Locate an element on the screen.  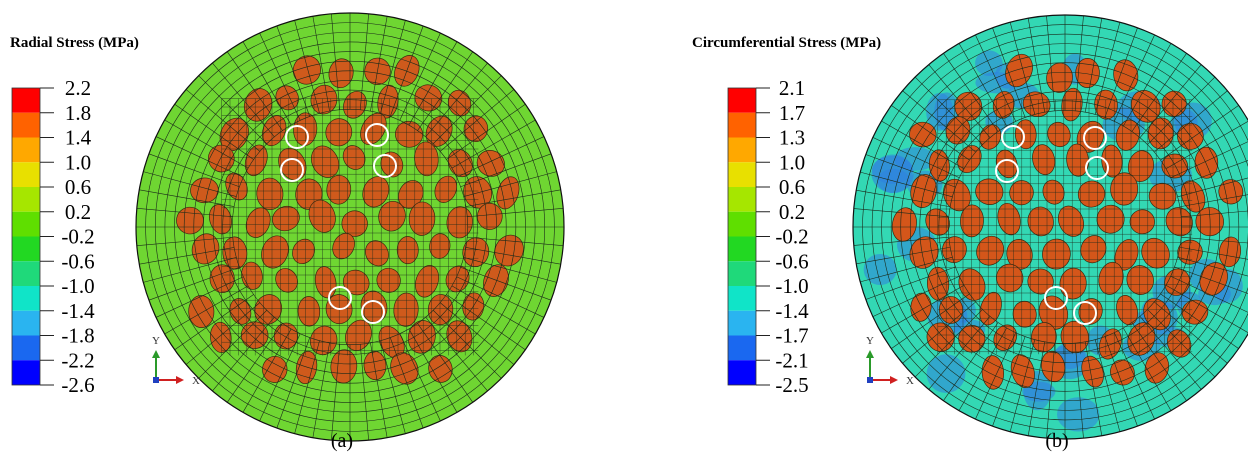
legend-label: 1.8 is located at coordinates (78, 113).